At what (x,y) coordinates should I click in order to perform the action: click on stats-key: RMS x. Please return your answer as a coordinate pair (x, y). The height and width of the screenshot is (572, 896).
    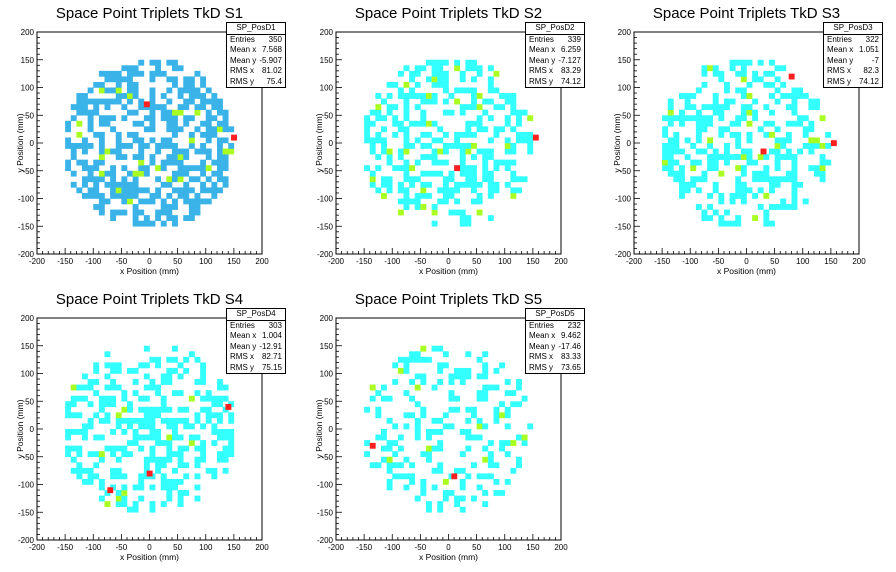
    Looking at the image, I should click on (242, 70).